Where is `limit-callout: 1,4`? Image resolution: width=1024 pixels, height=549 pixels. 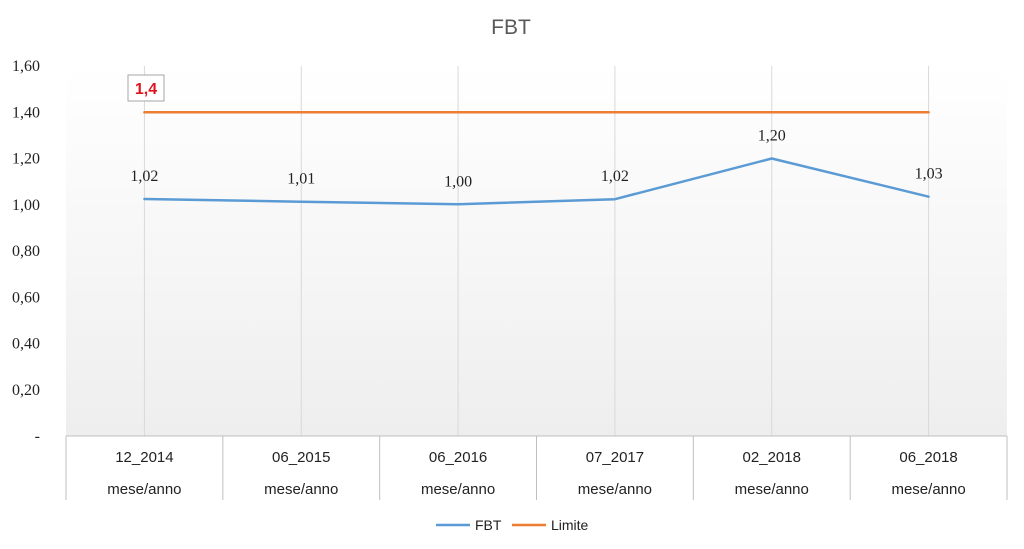 limit-callout: 1,4 is located at coordinates (146, 88).